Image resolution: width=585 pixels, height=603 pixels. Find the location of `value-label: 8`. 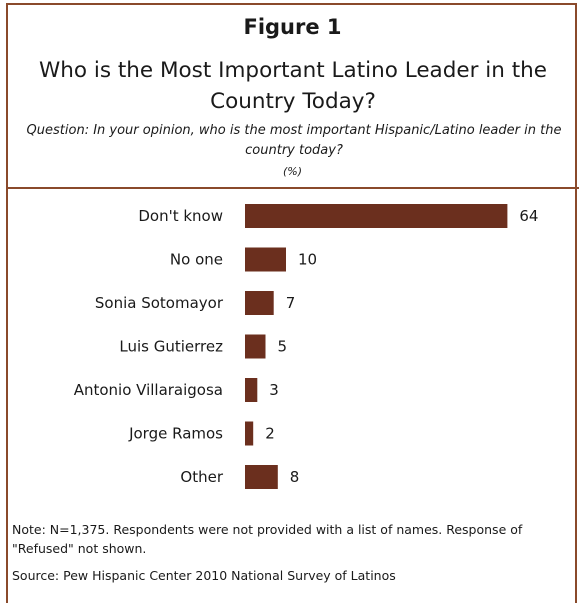

value-label: 8 is located at coordinates (295, 477).